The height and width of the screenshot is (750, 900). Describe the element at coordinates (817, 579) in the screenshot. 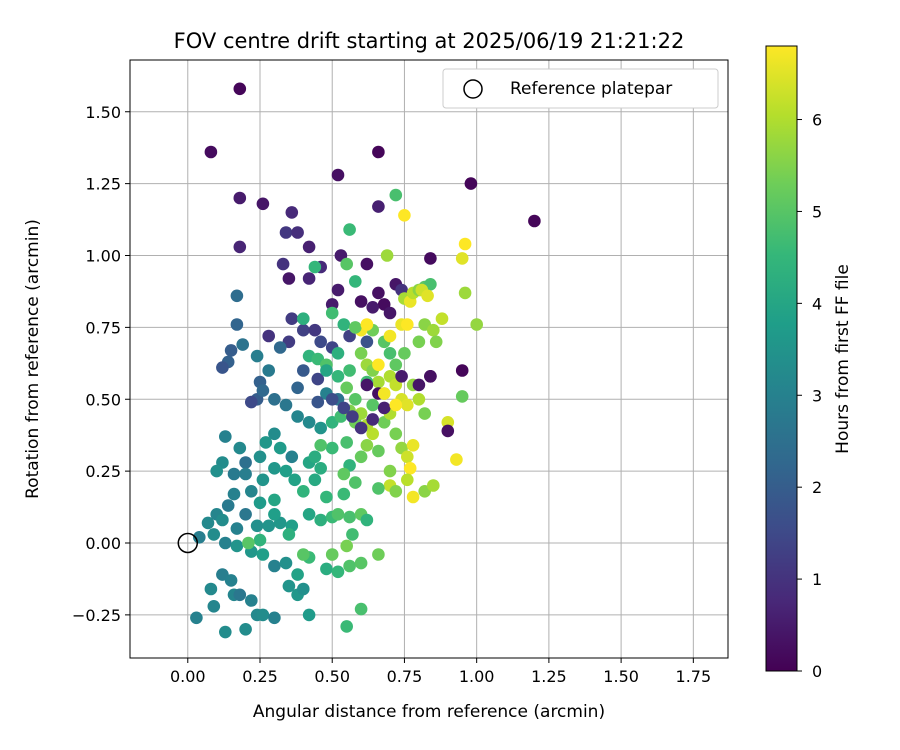

I see `colorbar-tick-label: 1` at that location.